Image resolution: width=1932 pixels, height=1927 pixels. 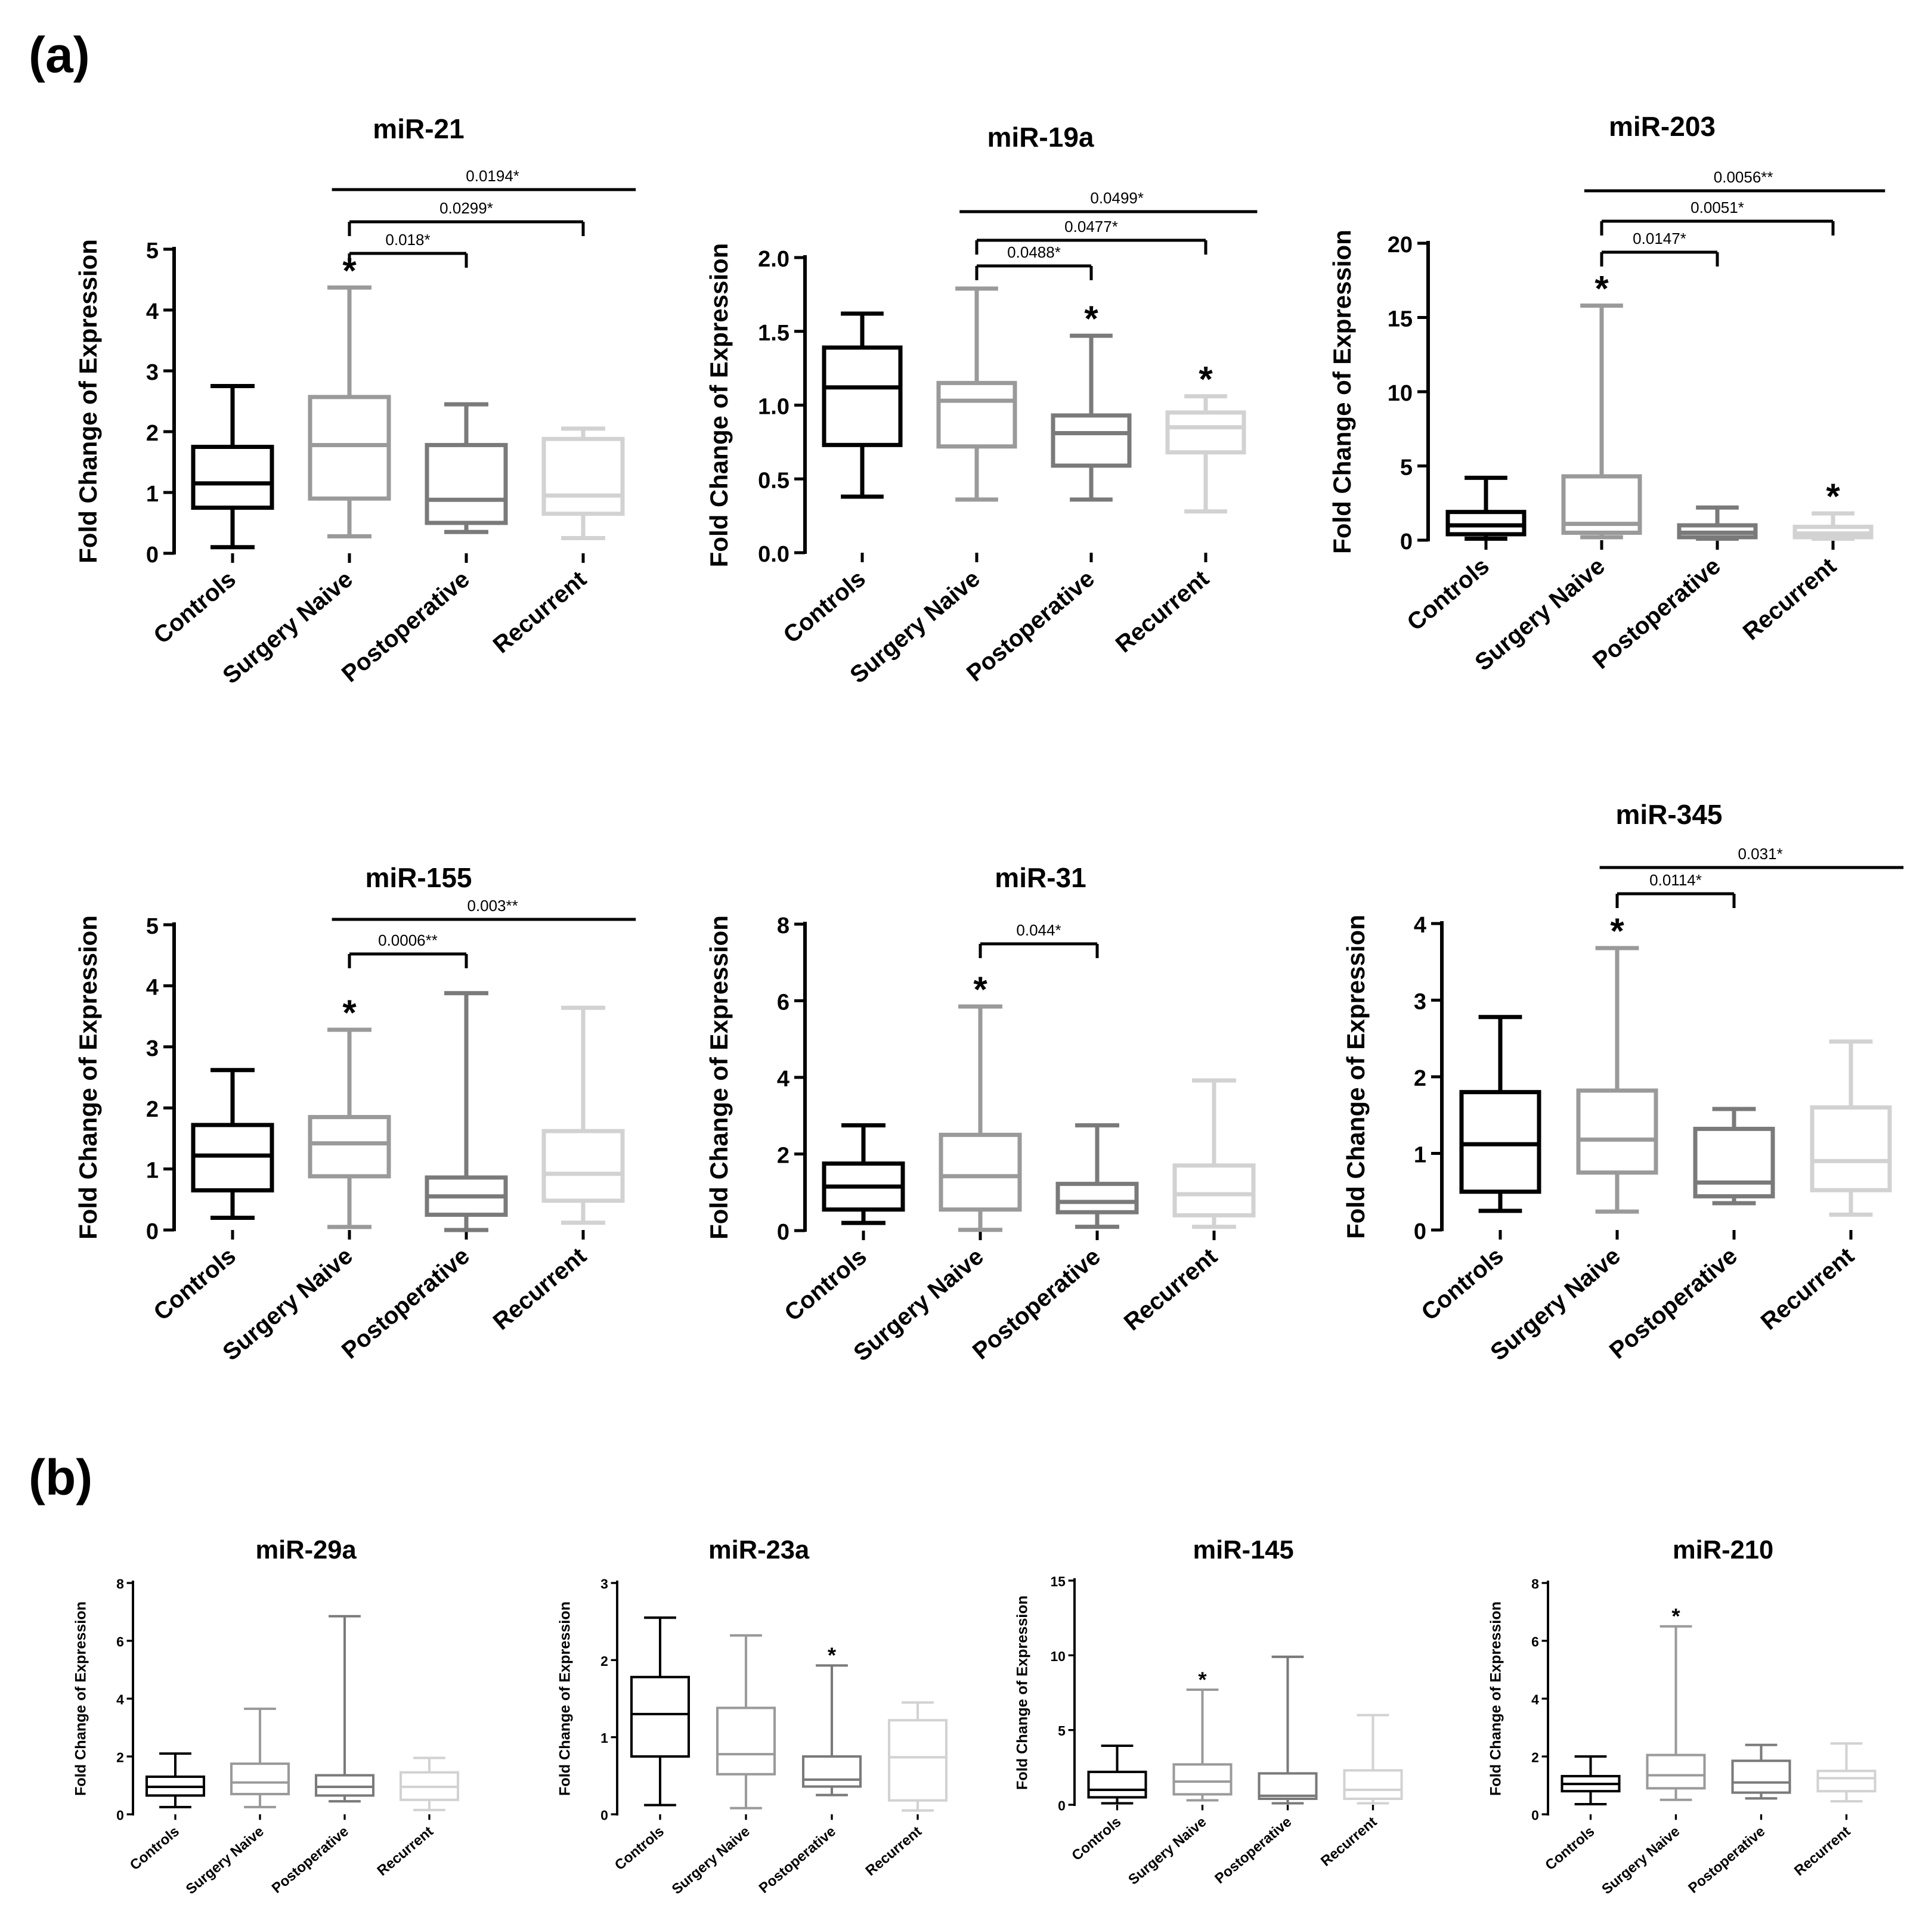 I want to click on chart-title: miR-145, so click(x=1244, y=1550).